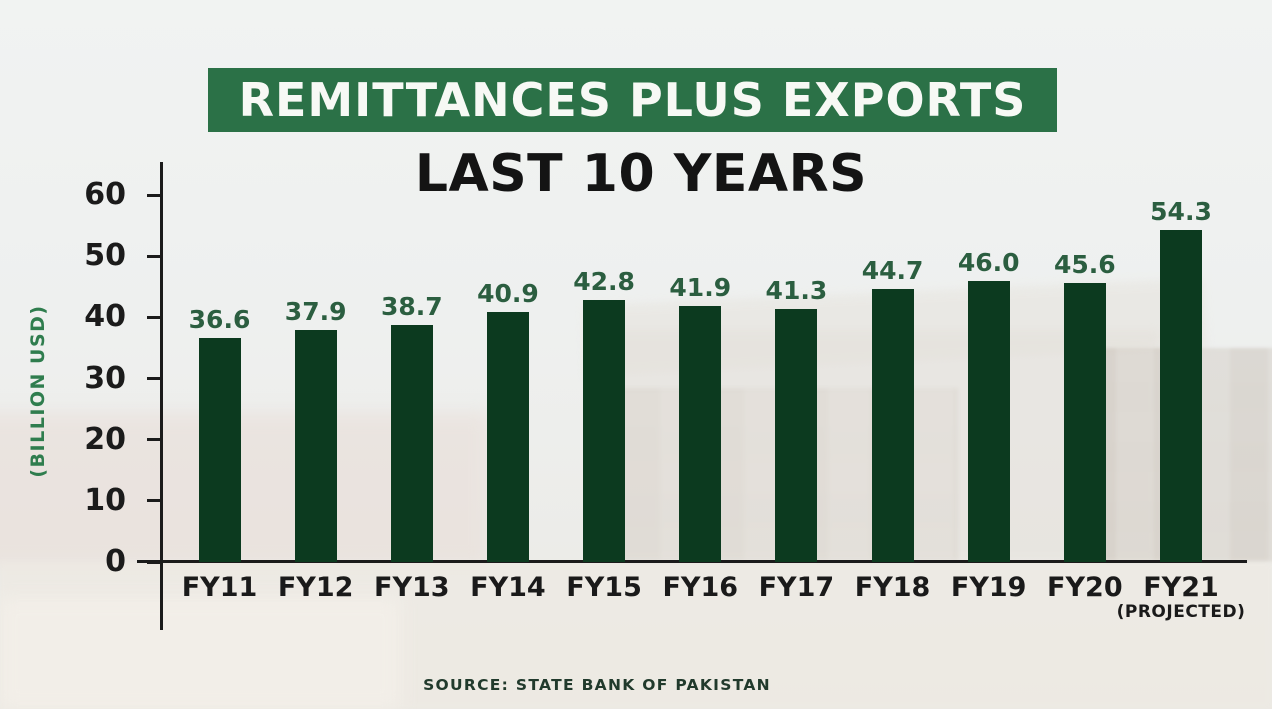  I want to click on chart-title: REMITTANCES PLUS EXPORTS, so click(632, 100).